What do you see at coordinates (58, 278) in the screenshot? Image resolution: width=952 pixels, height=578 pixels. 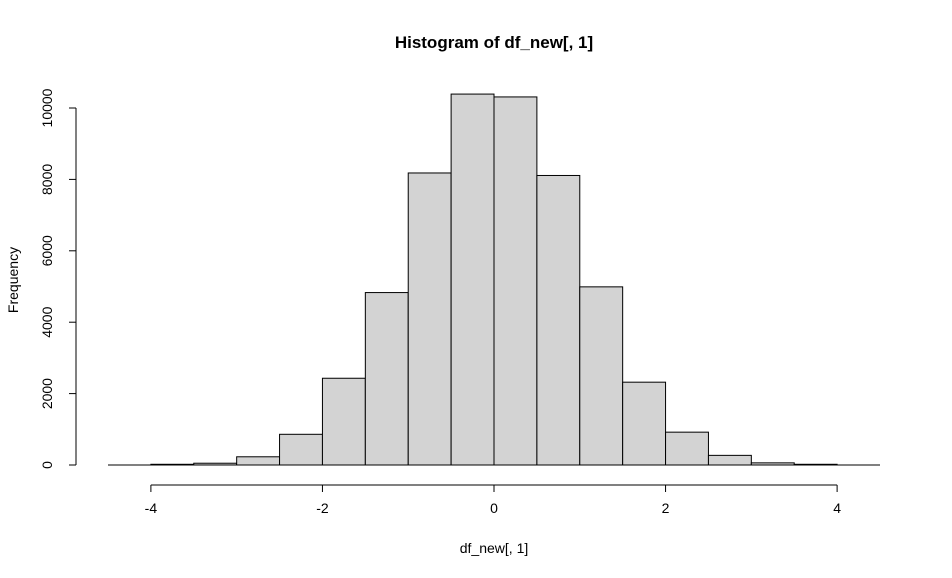 I see `y-axis: 0 2000 4000 6000 8000 10000` at bounding box center [58, 278].